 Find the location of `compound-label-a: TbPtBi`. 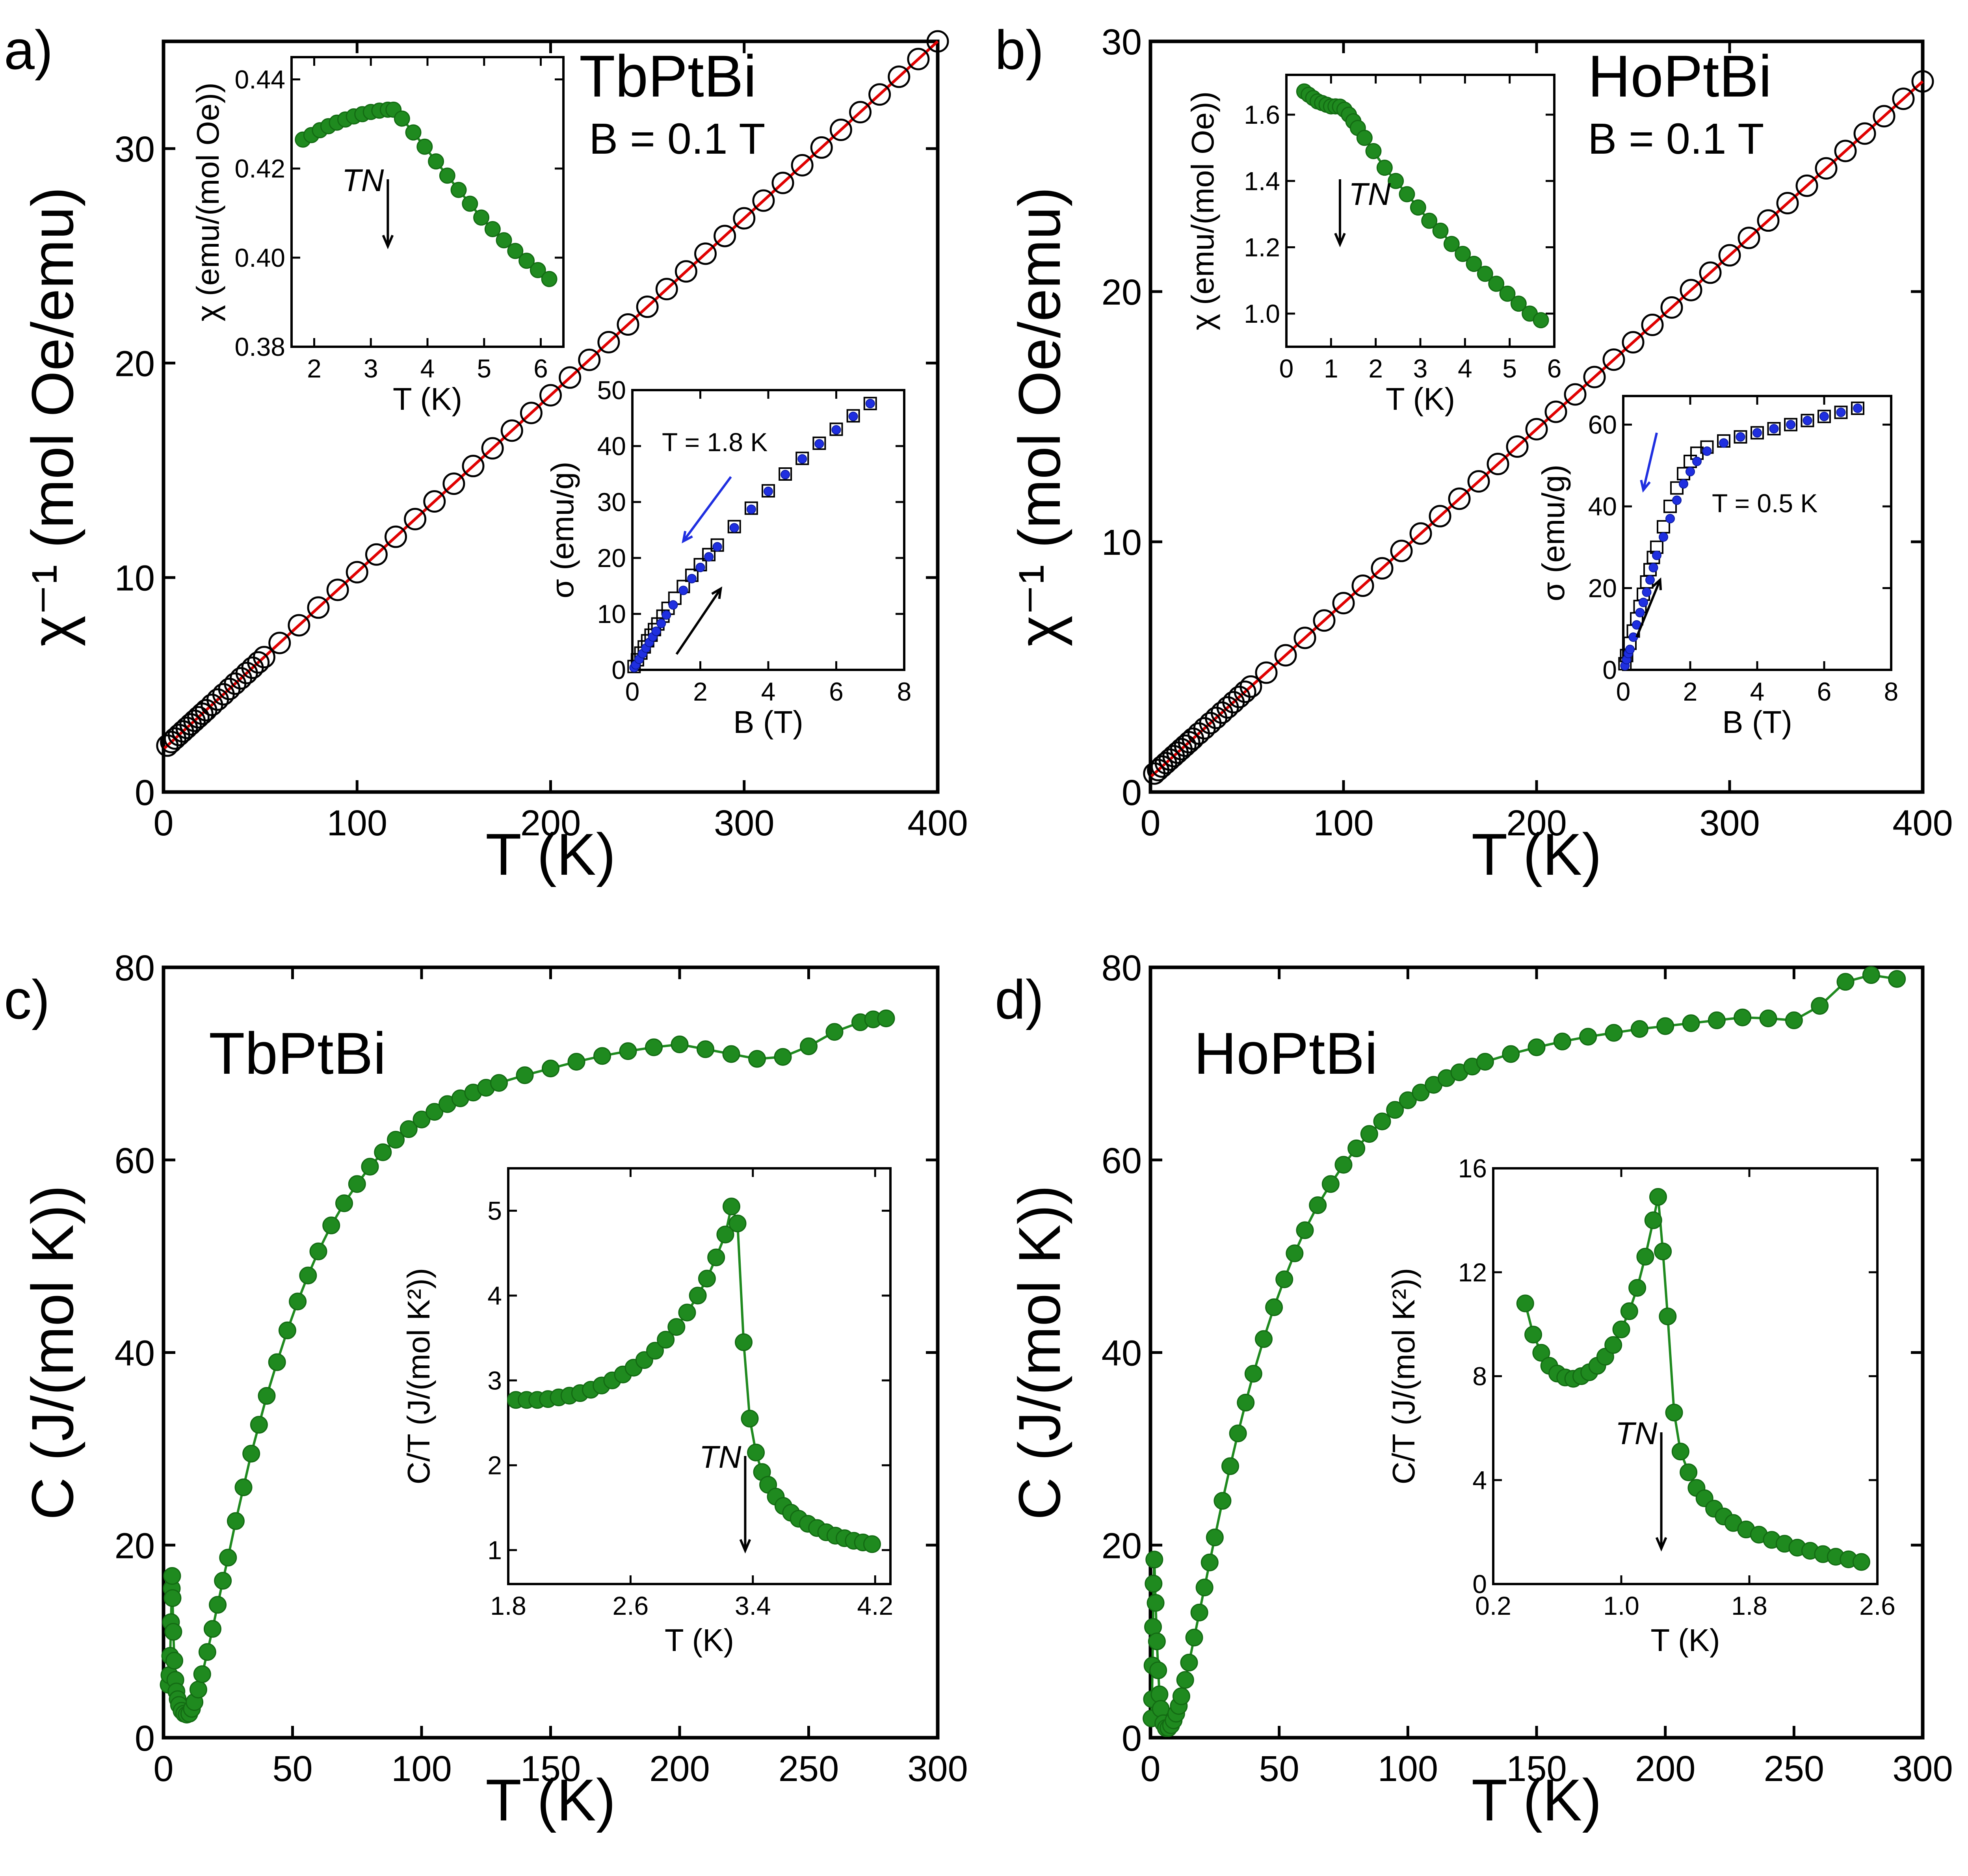

compound-label-a: TbPtBi is located at coordinates (667, 76).